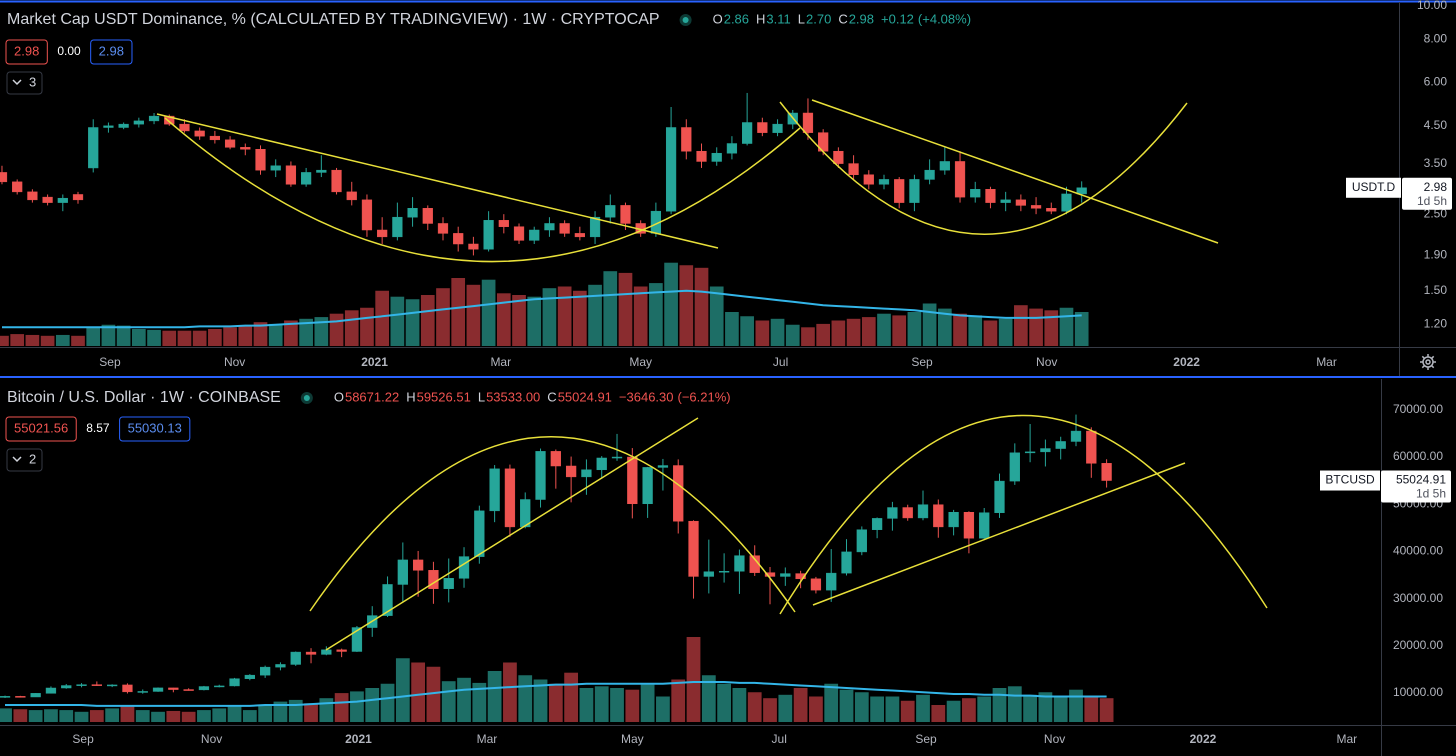  Describe the element at coordinates (861, 18) in the screenshot. I see `ohlc-value: 2.98` at that location.